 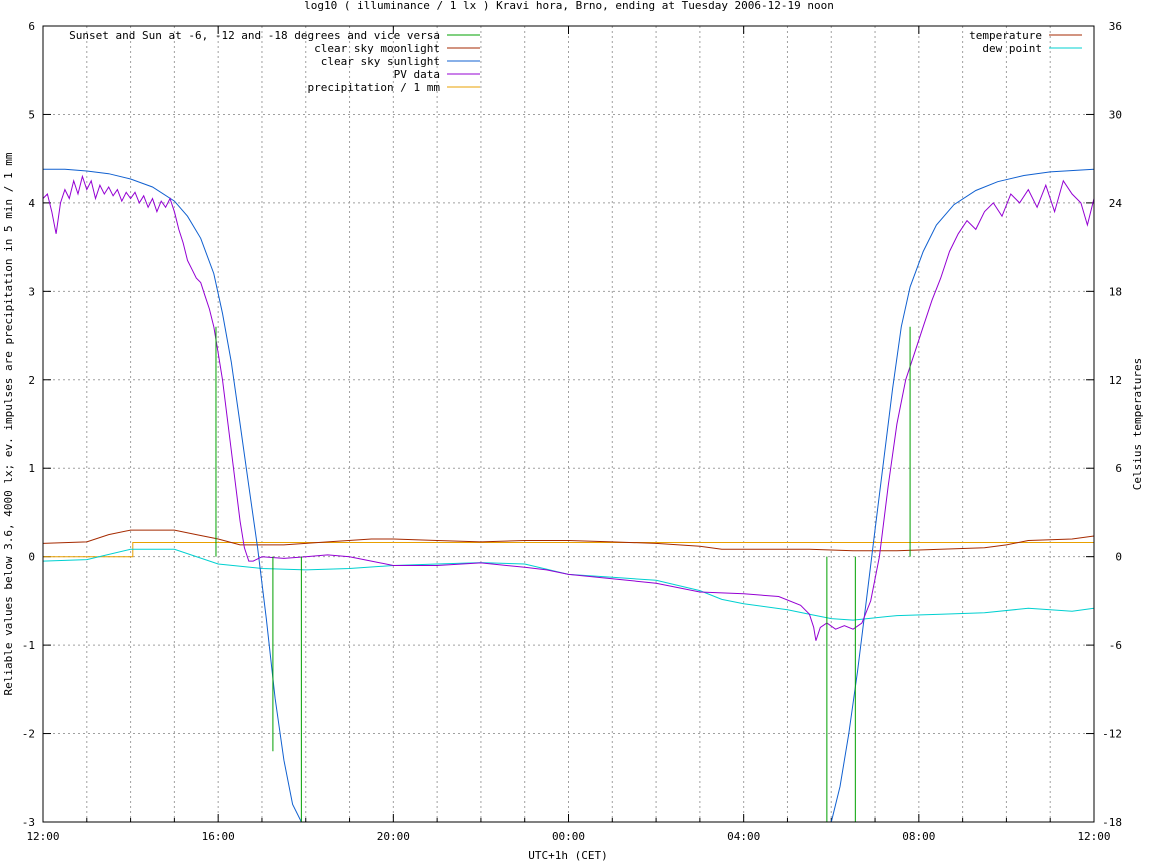 I want to click on series-line-dewpoint, so click(x=568, y=584).